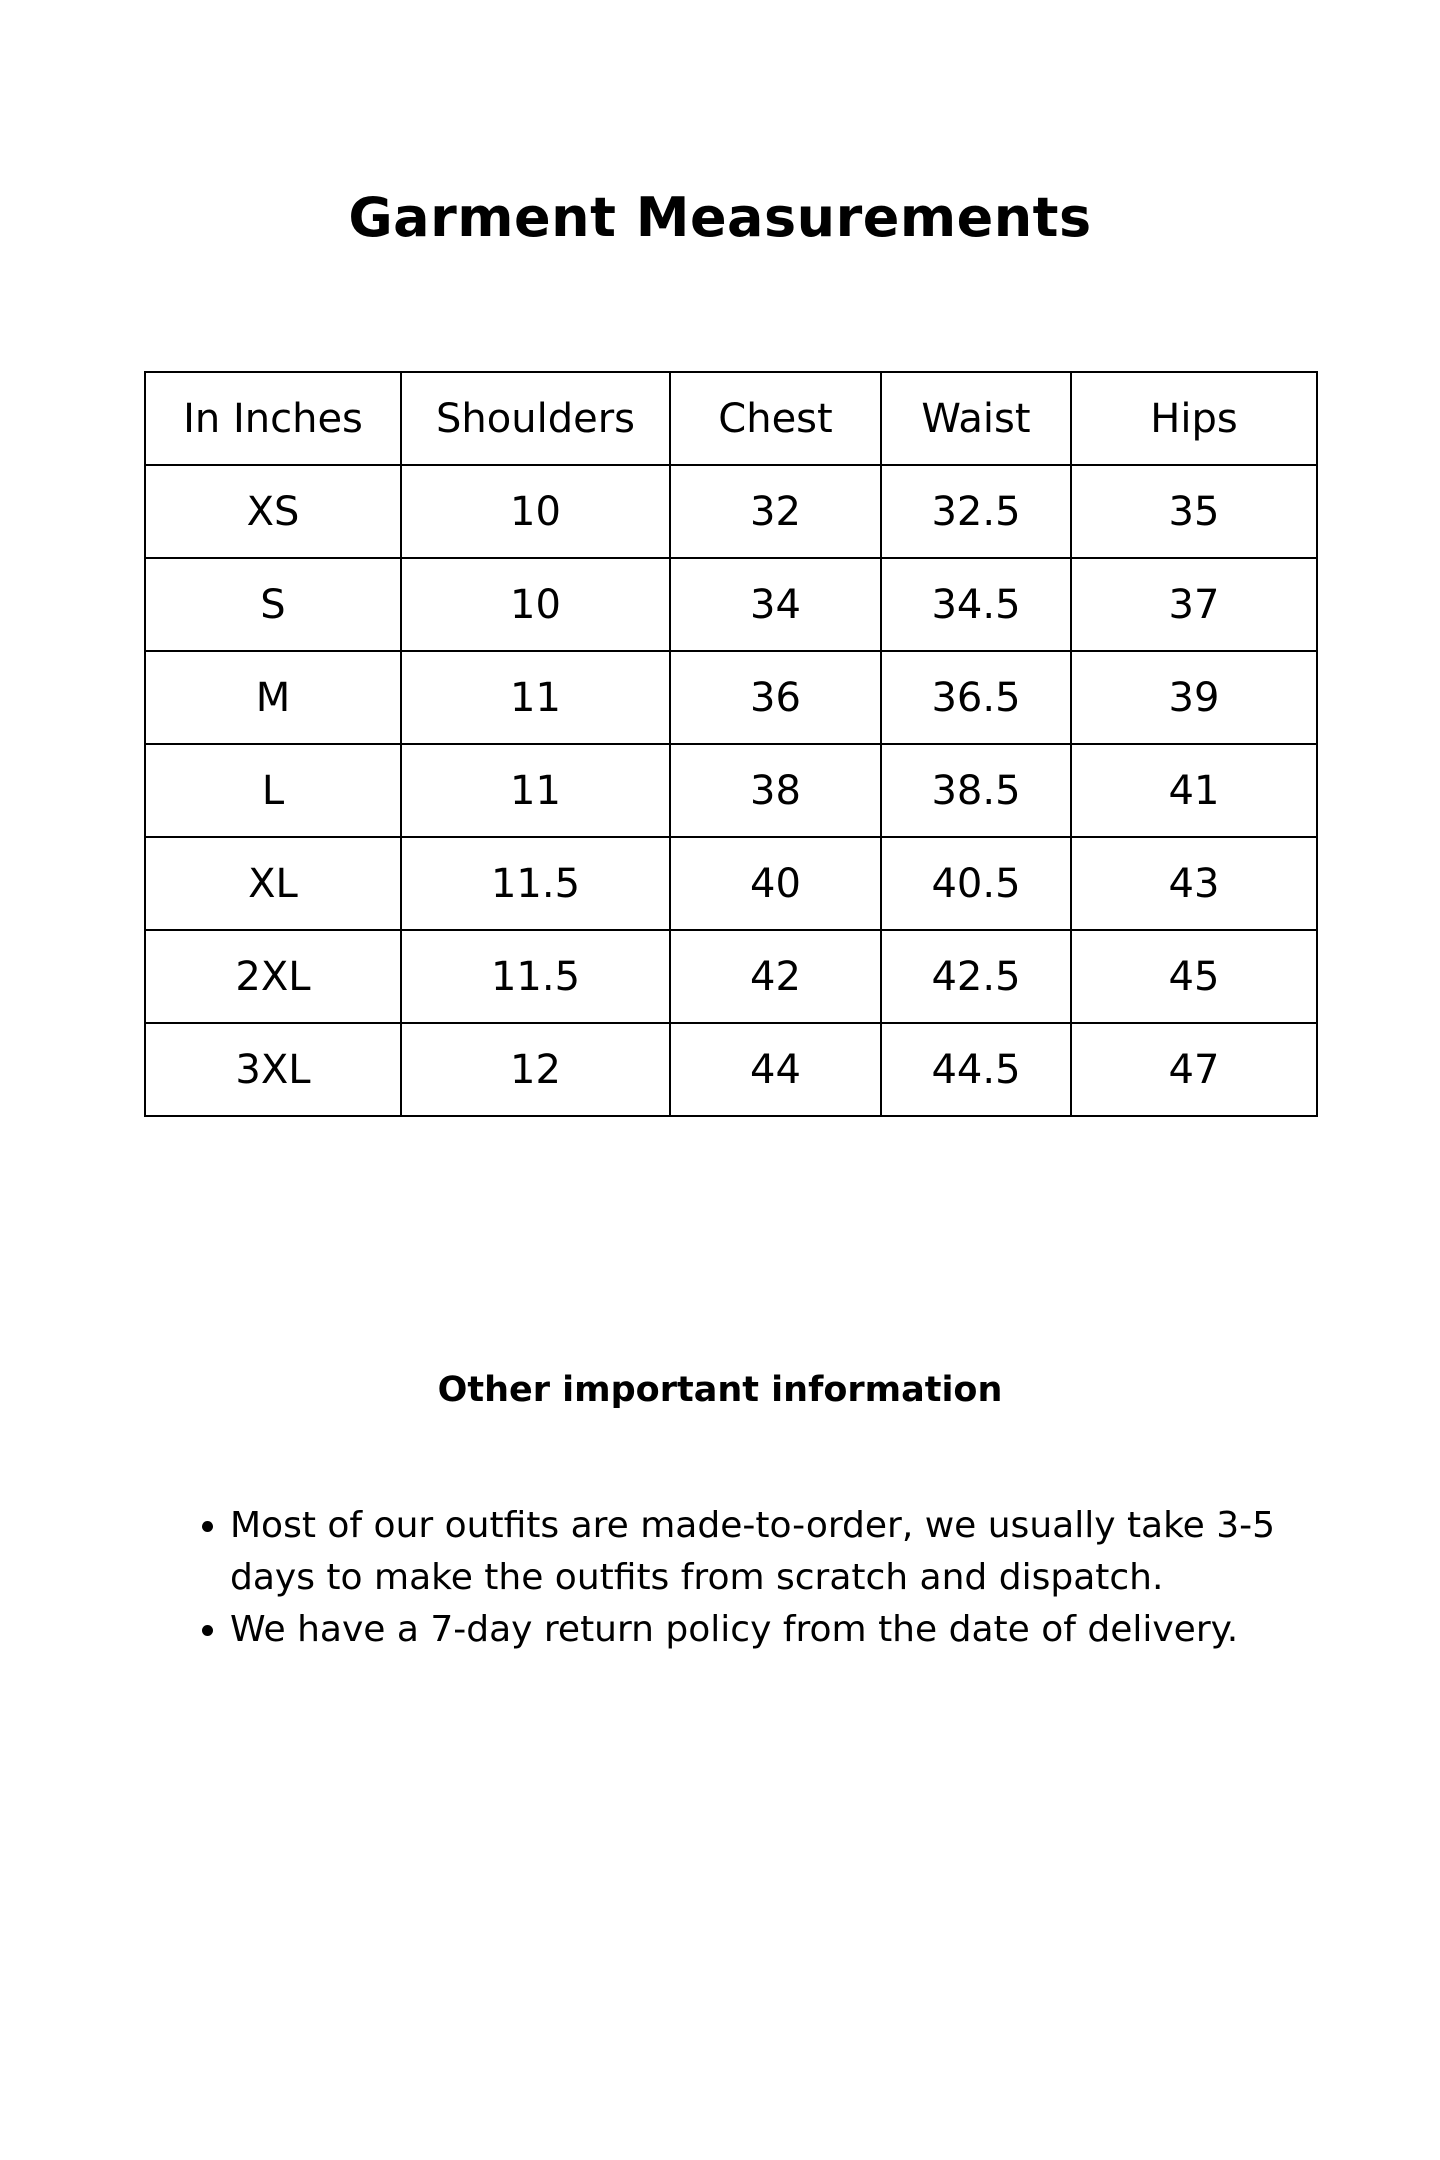  Describe the element at coordinates (775, 604) in the screenshot. I see `table-cell: 34` at that location.